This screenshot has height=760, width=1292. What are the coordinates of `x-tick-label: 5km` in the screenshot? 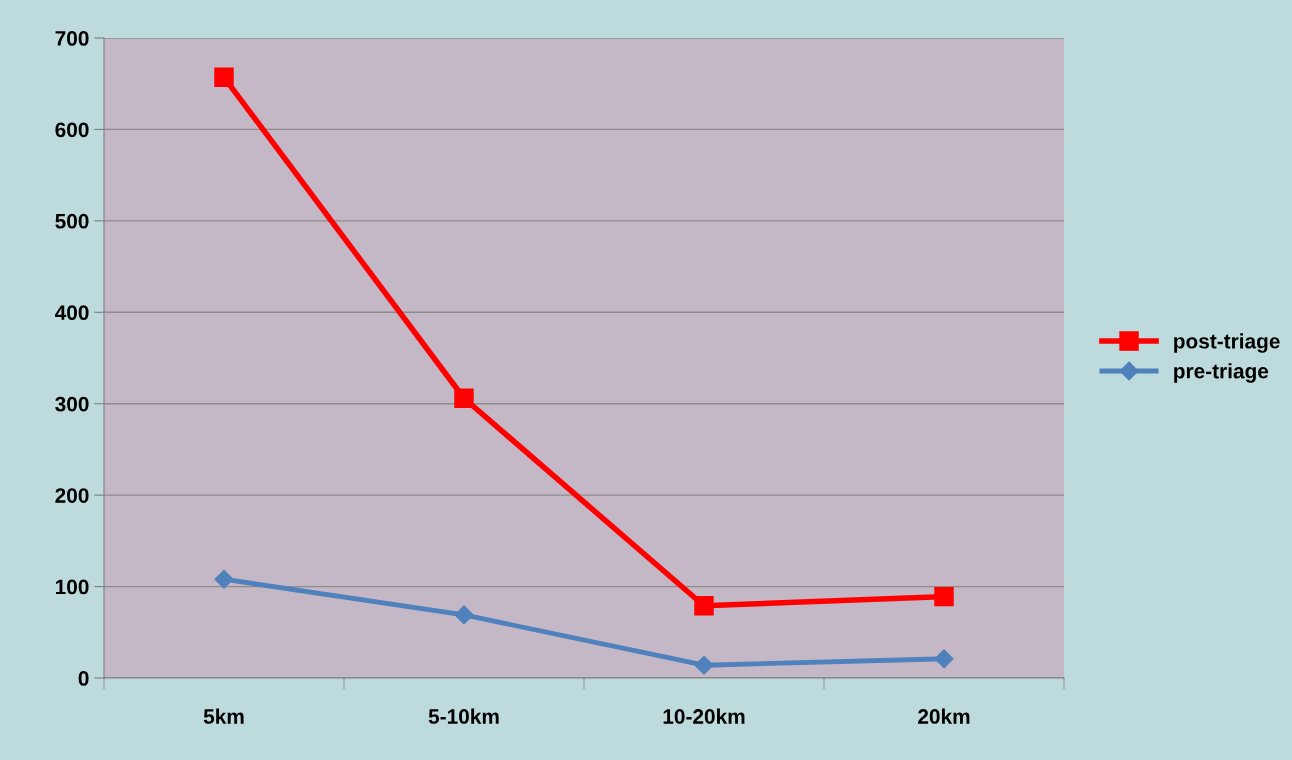 It's located at (223, 716).